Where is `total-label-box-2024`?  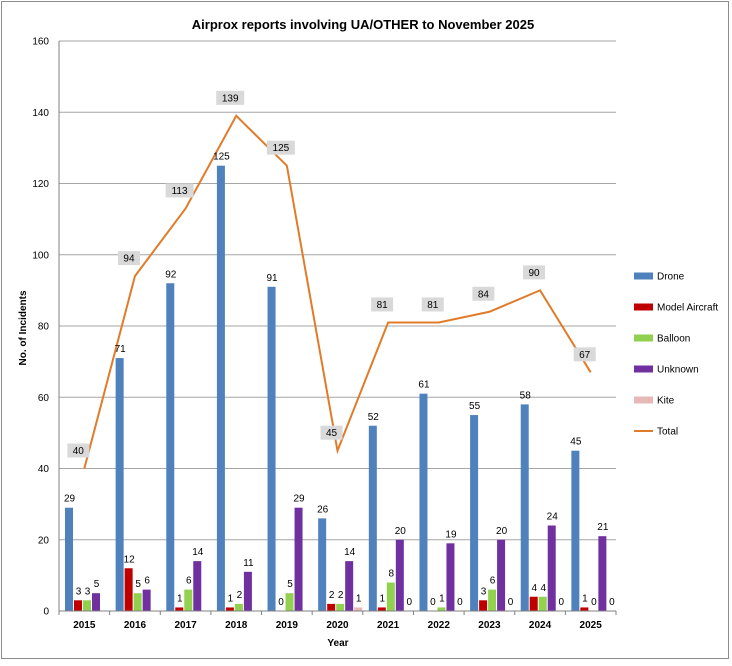
total-label-box-2024 is located at coordinates (534, 272).